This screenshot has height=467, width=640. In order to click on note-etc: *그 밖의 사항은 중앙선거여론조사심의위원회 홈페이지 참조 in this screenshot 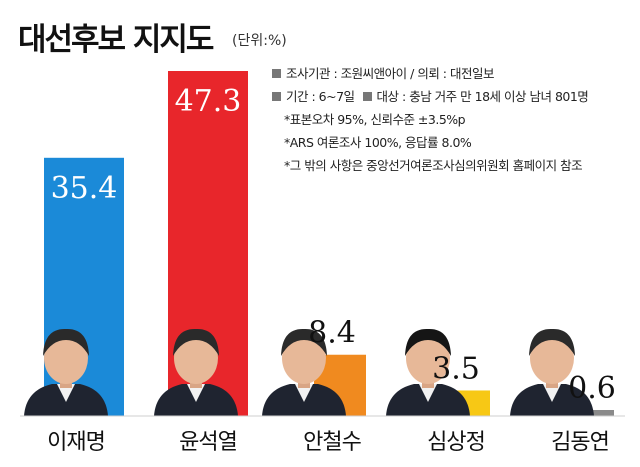, I will do `click(433, 165)`.